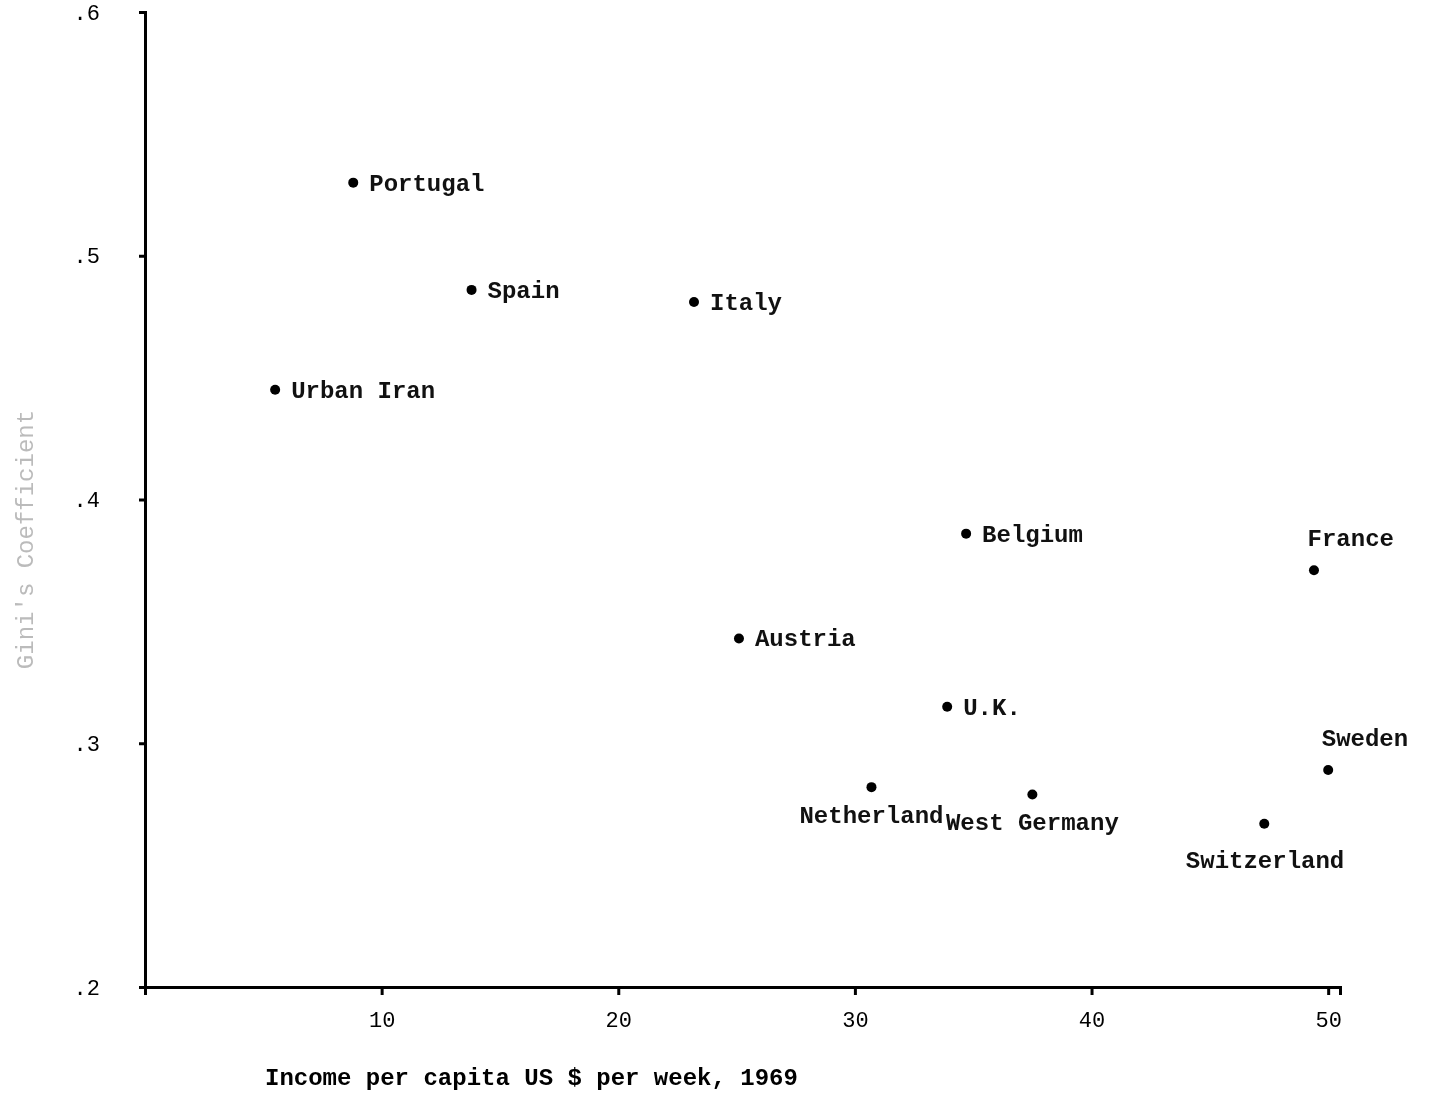 The width and height of the screenshot is (1435, 1097). I want to click on y-tick-label: .4, so click(86, 502).